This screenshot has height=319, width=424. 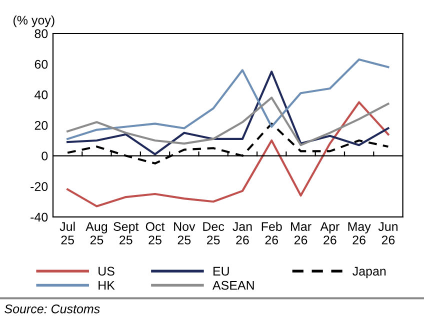 What do you see at coordinates (233, 285) in the screenshot?
I see `legend-label: ASEAN` at bounding box center [233, 285].